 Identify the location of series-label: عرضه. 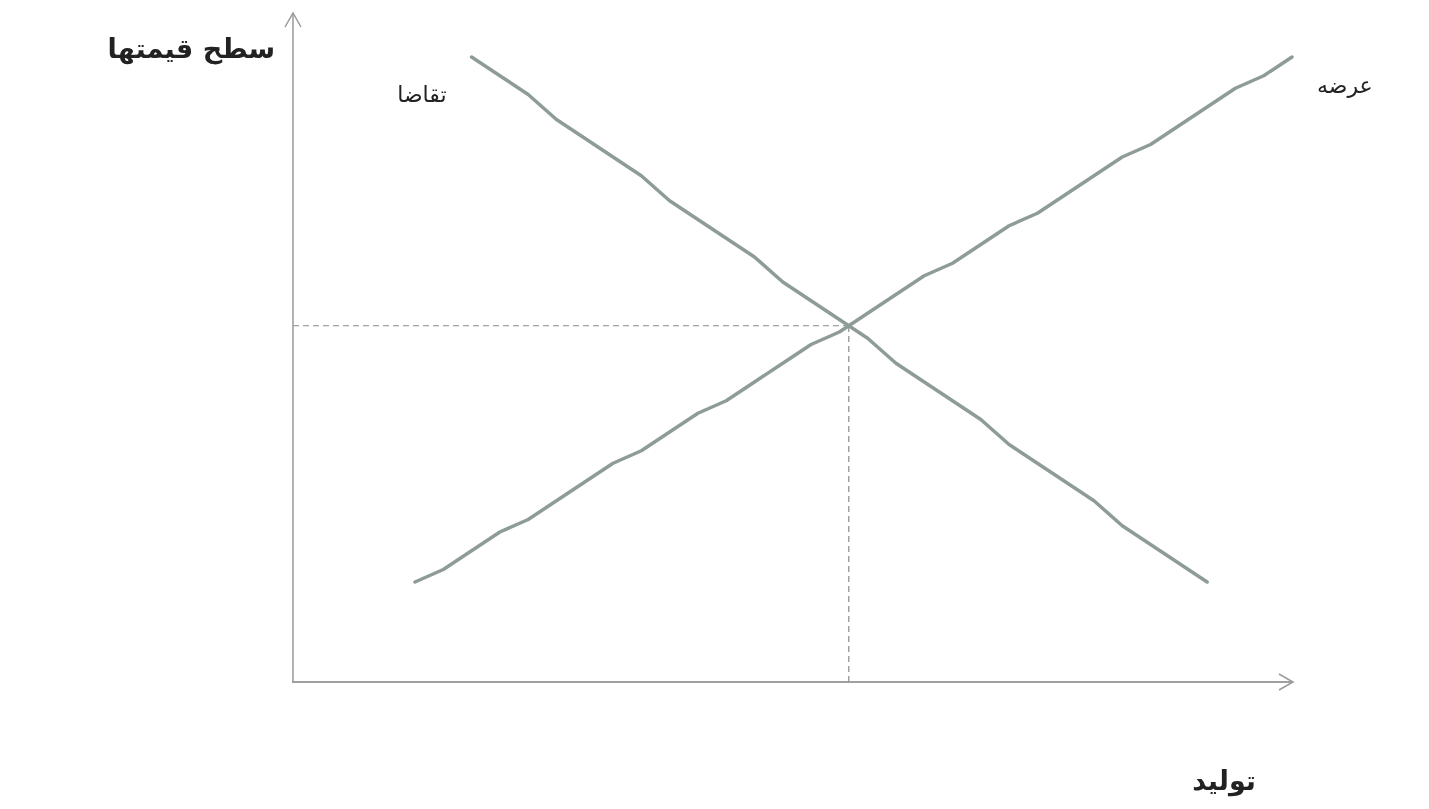
(1345, 85).